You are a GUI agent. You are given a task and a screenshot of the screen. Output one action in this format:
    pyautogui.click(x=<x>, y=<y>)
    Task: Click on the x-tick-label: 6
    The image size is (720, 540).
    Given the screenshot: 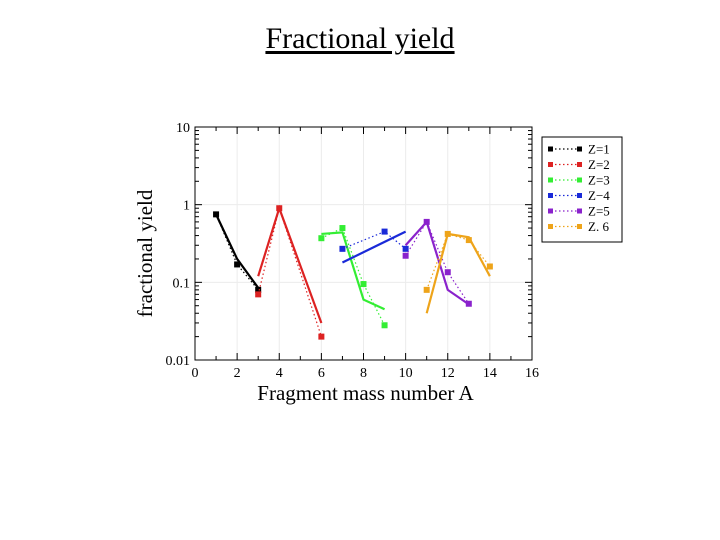 What is the action you would take?
    pyautogui.click(x=321, y=373)
    